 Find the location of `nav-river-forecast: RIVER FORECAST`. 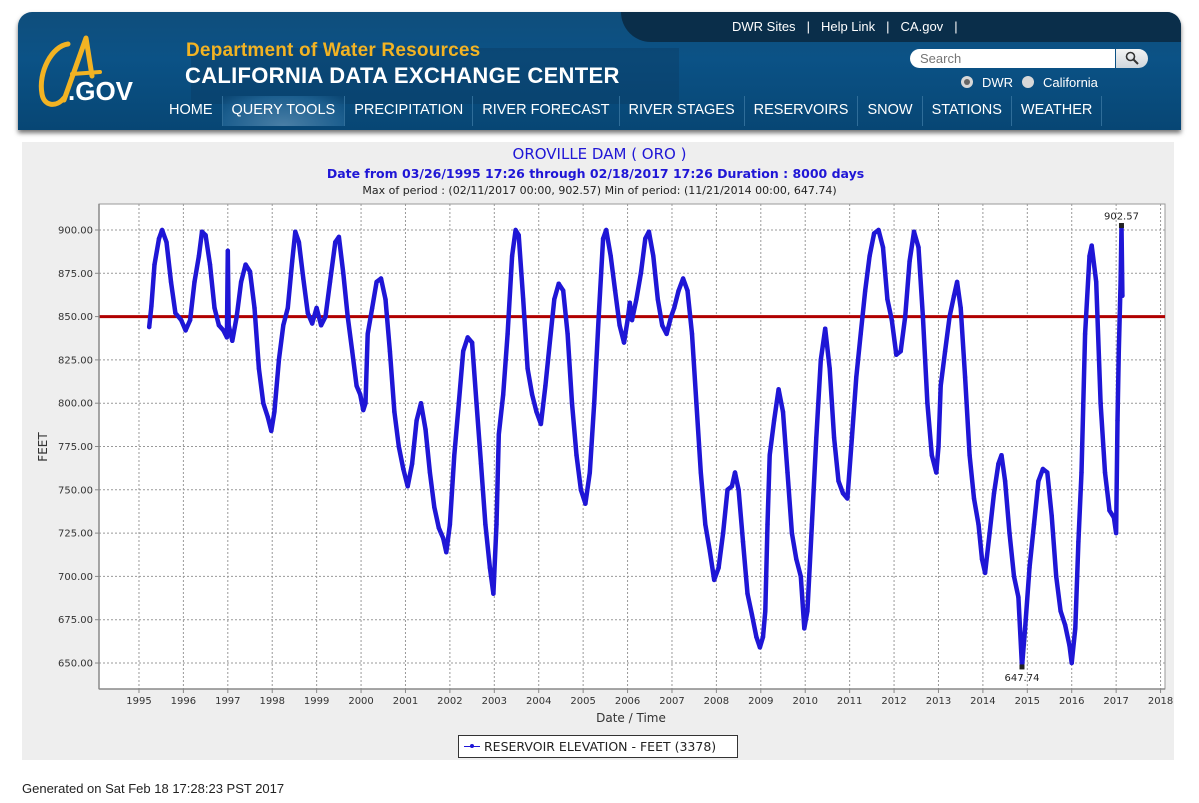

nav-river-forecast: RIVER FORECAST is located at coordinates (546, 111).